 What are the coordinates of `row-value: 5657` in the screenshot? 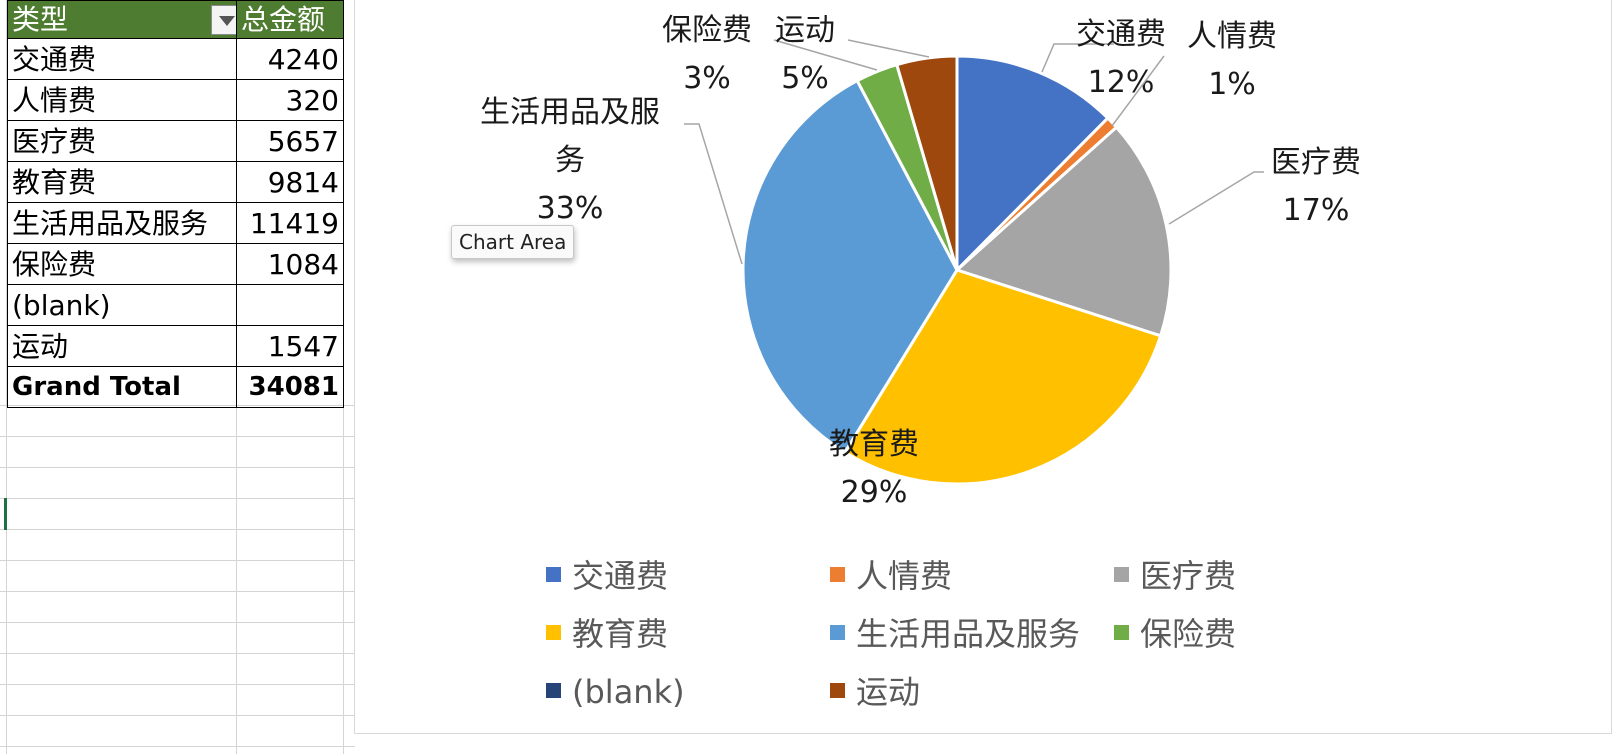 It's located at (290, 141).